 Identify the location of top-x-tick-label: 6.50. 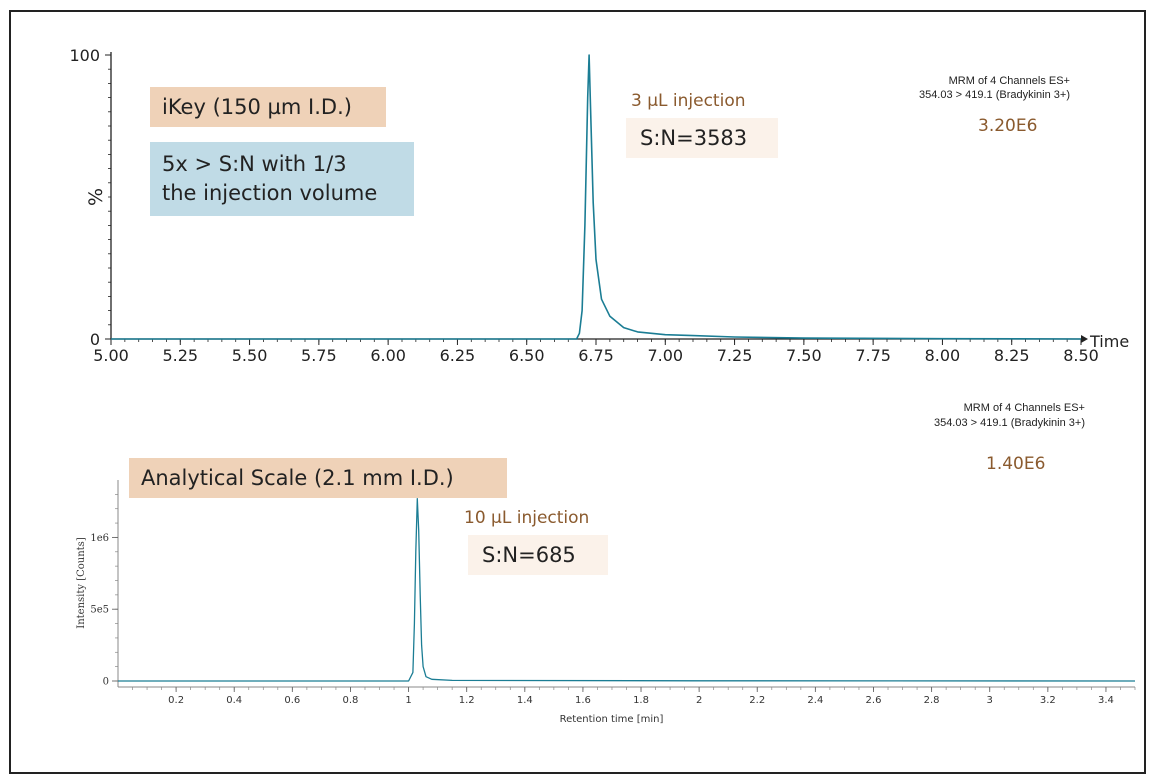
(527, 355).